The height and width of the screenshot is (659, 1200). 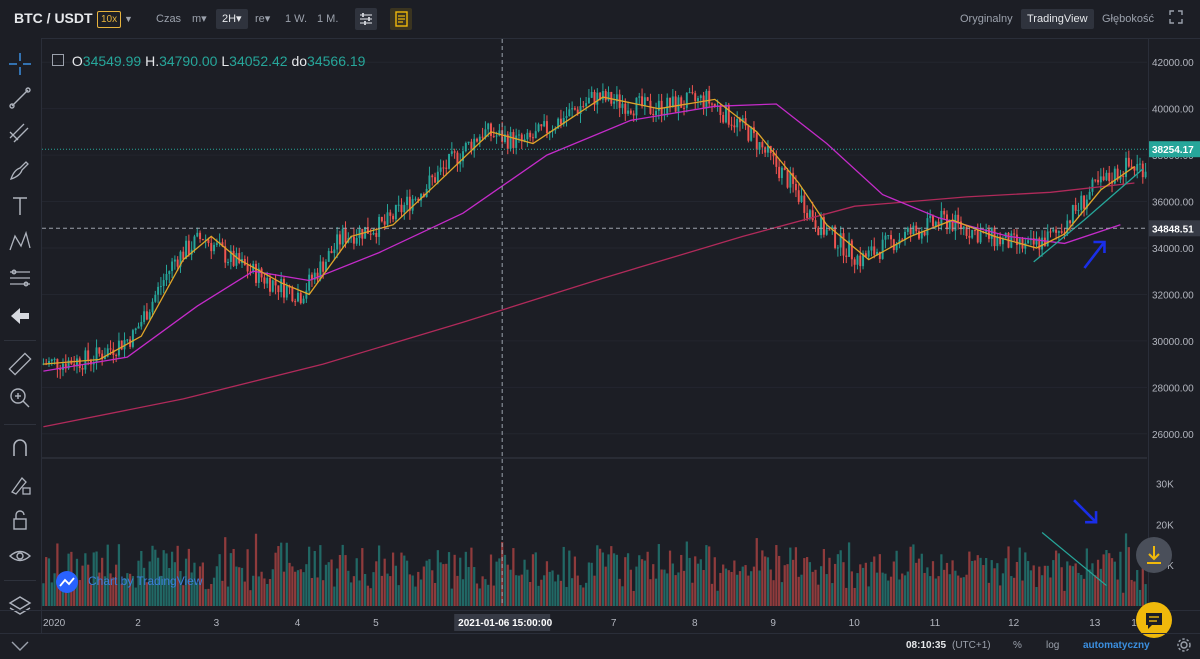 What do you see at coordinates (263, 19) in the screenshot?
I see `interval-other-button: re▾` at bounding box center [263, 19].